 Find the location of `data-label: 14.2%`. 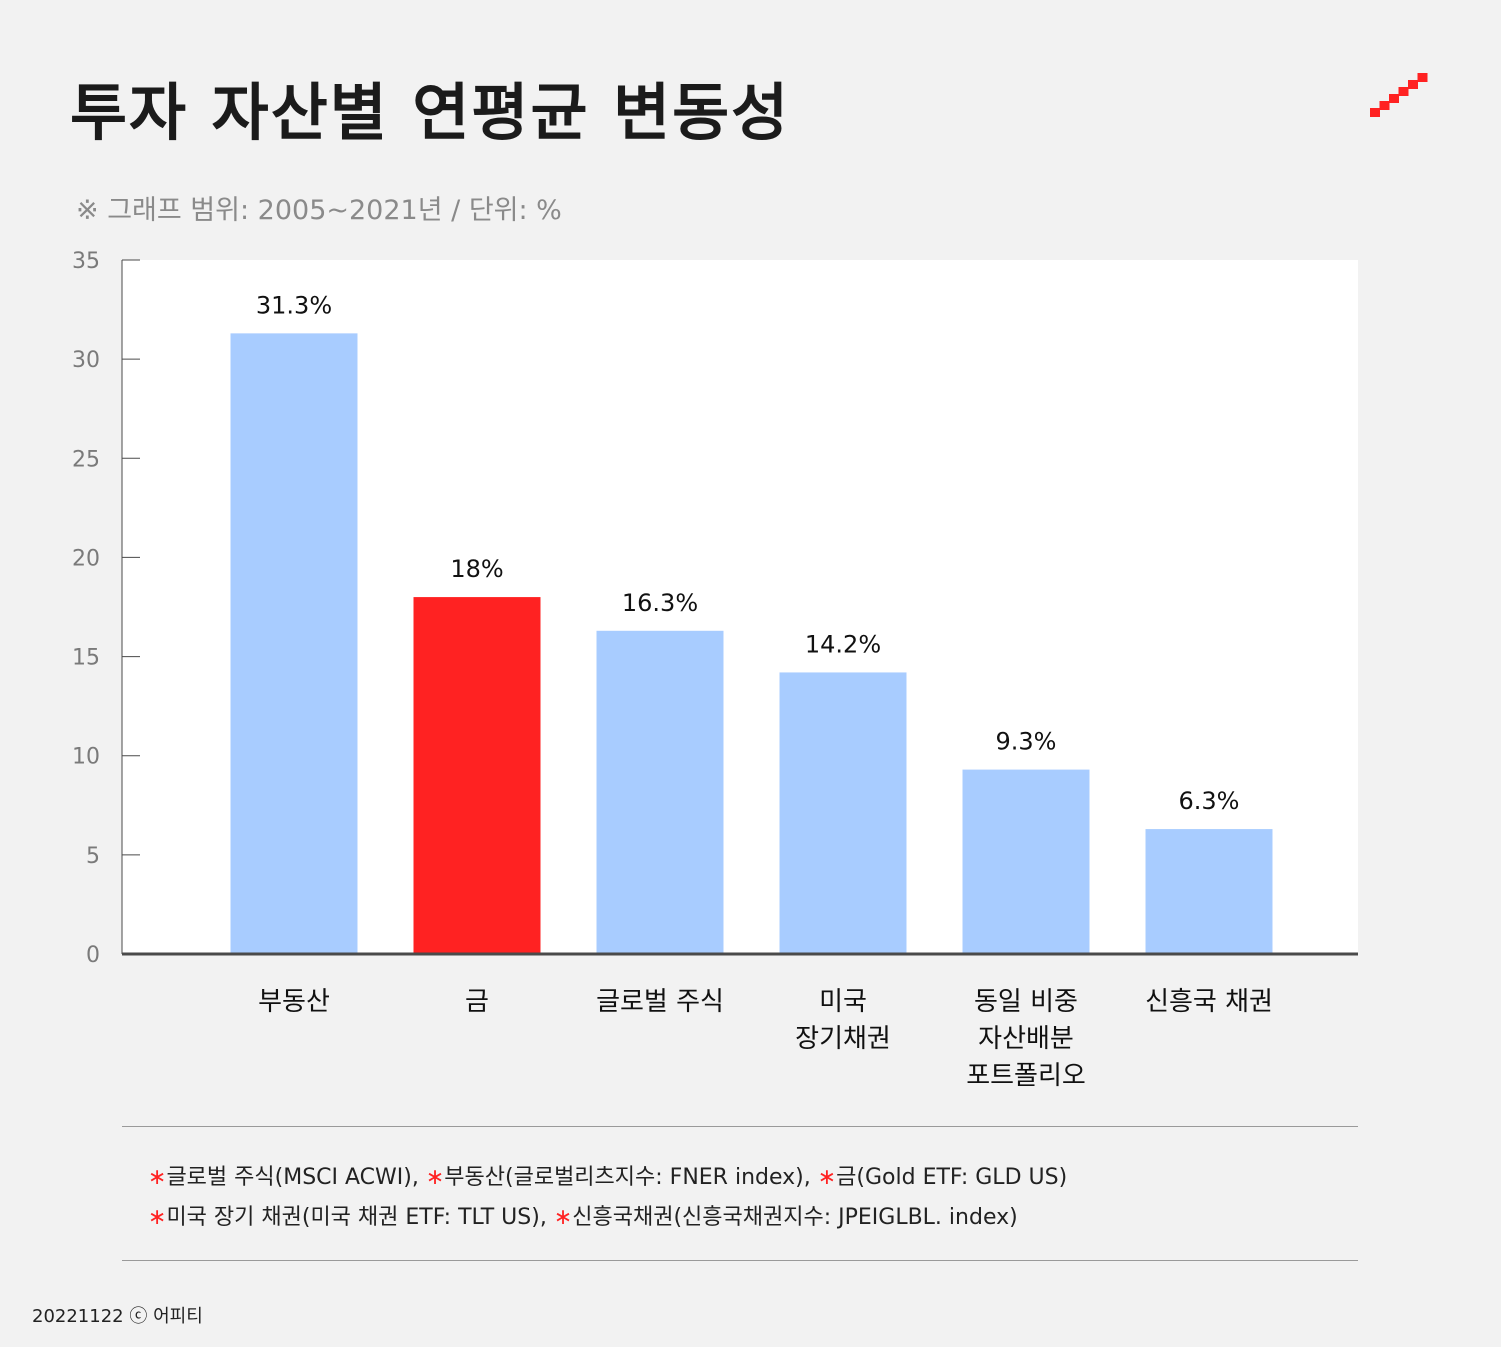

data-label: 14.2% is located at coordinates (843, 644).